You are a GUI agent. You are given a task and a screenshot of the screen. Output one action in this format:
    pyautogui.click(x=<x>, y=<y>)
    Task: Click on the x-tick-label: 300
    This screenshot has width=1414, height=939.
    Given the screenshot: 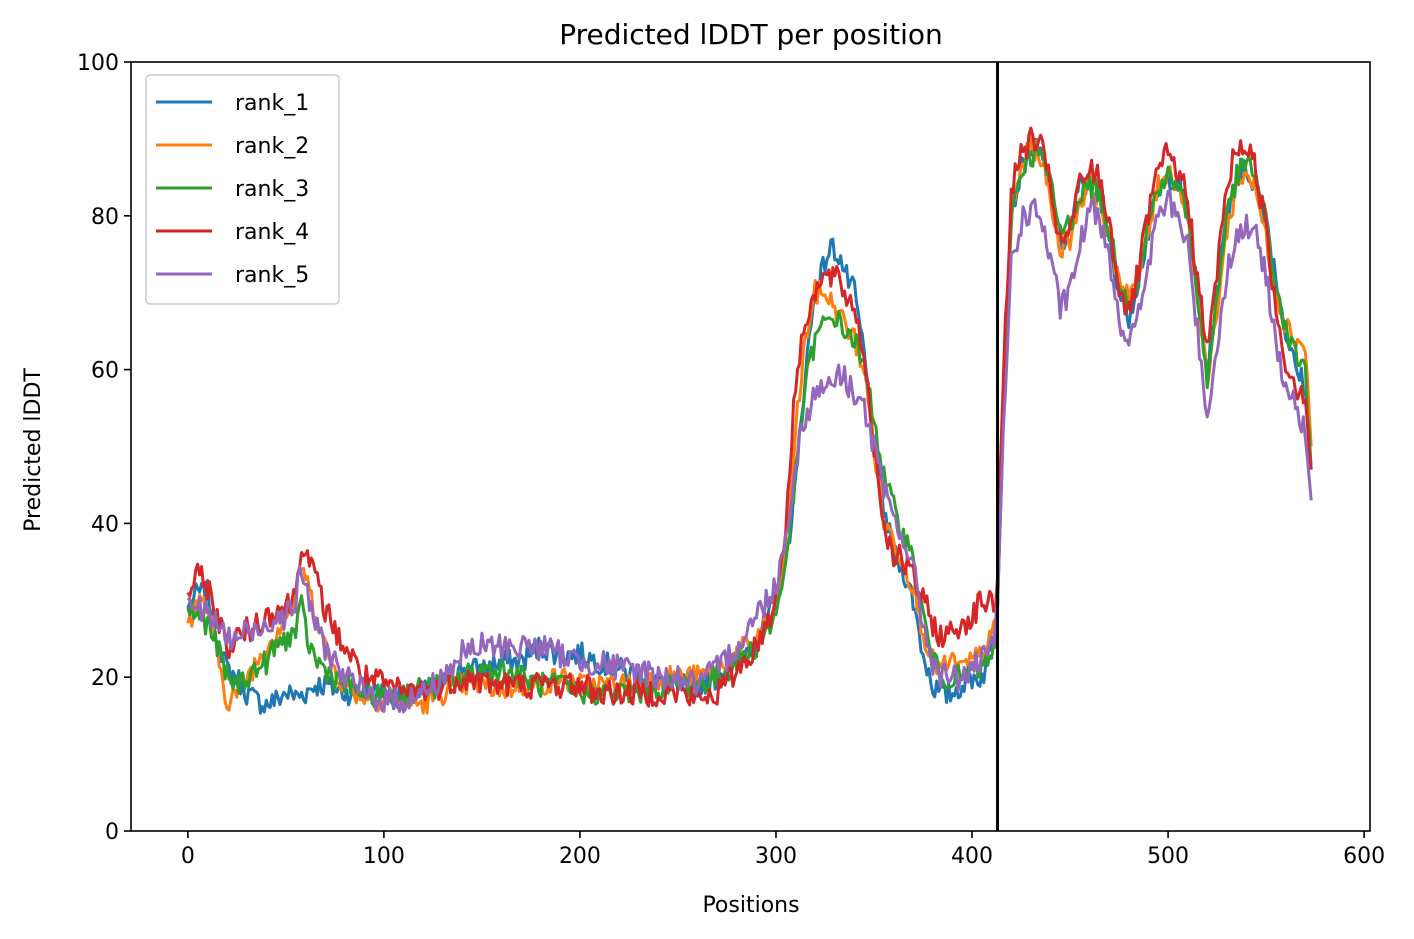 What is the action you would take?
    pyautogui.click(x=776, y=856)
    